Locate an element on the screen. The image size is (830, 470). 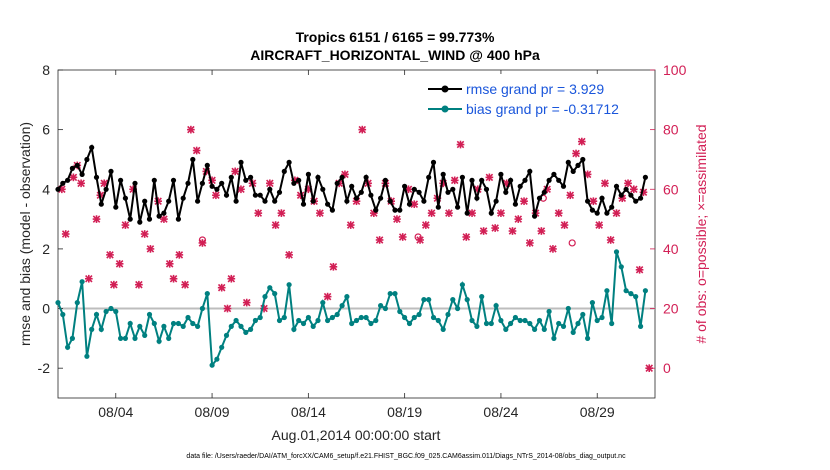
legend-rmse-label: rmse grand pr = 3.929 is located at coordinates (535, 89).